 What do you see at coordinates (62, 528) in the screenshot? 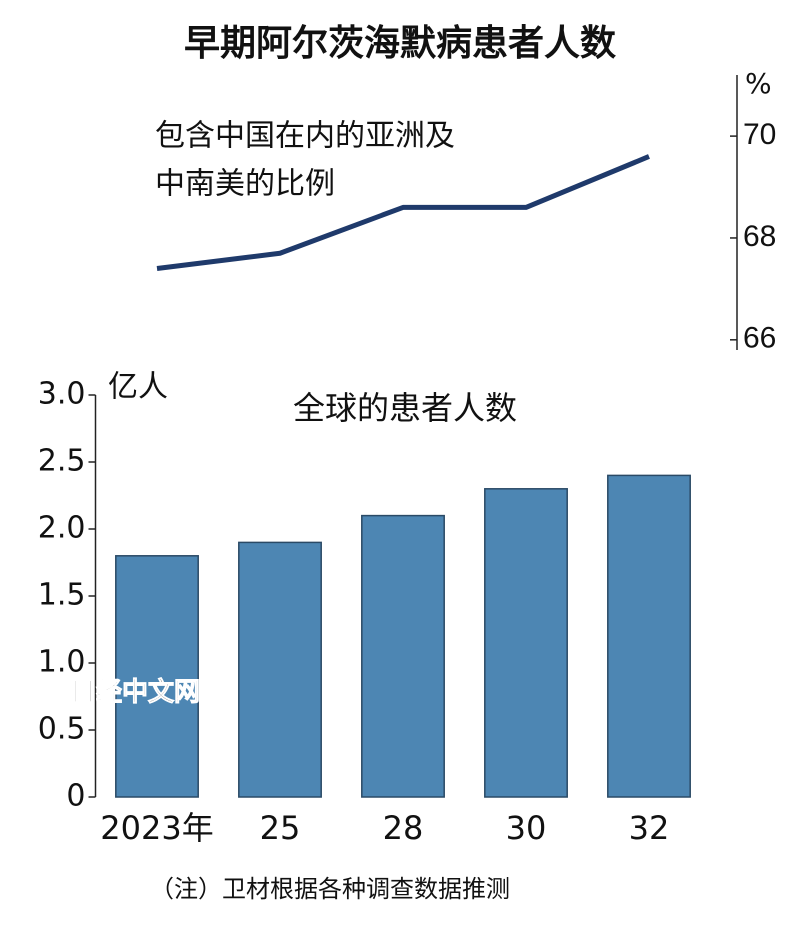
I see `y-tick-label: 2.0` at bounding box center [62, 528].